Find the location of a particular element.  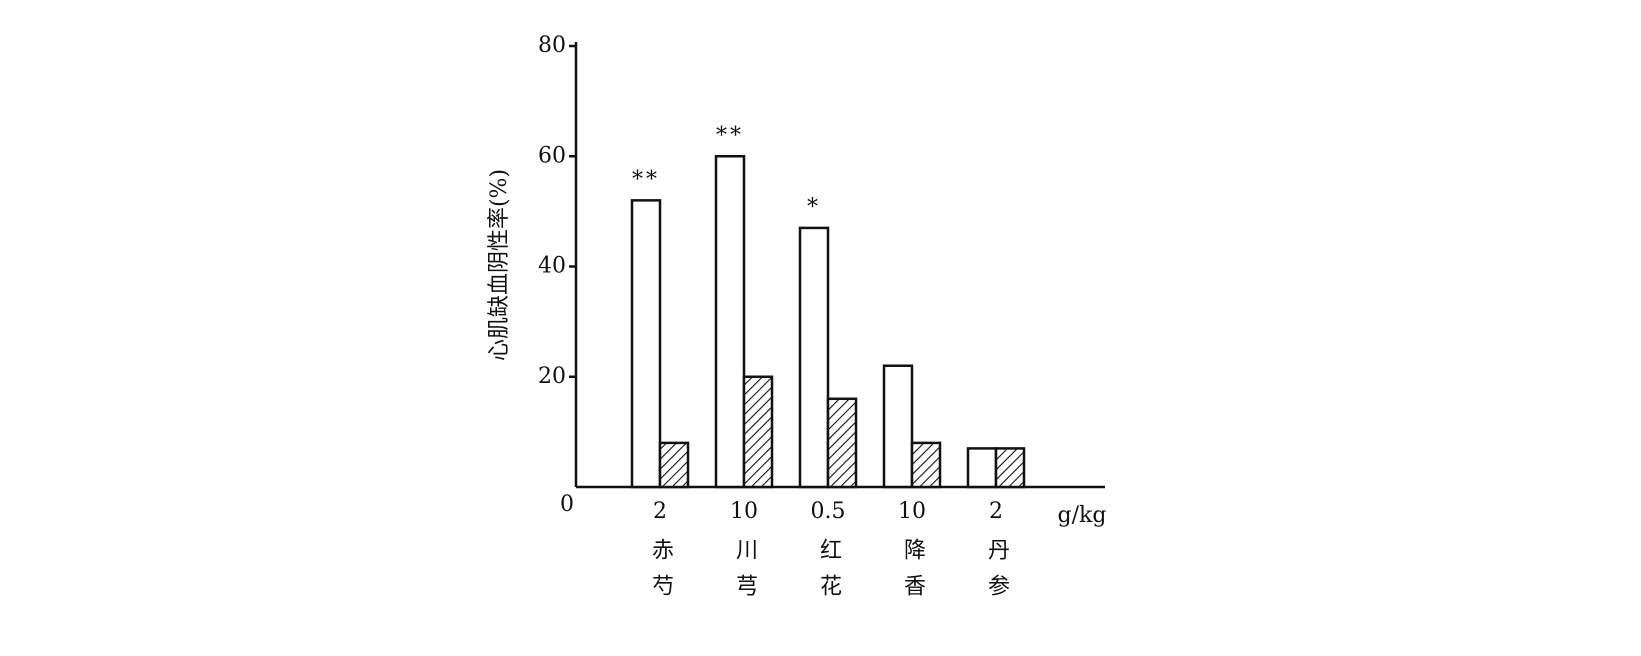

y-tick-label: 20 is located at coordinates (552, 376).